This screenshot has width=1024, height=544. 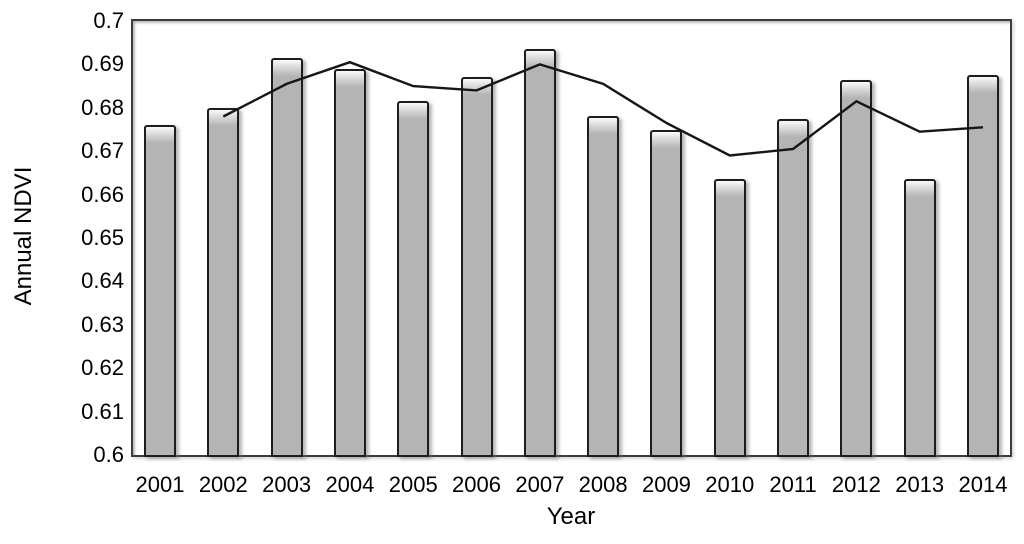 What do you see at coordinates (413, 279) in the screenshot?
I see `bar-2005` at bounding box center [413, 279].